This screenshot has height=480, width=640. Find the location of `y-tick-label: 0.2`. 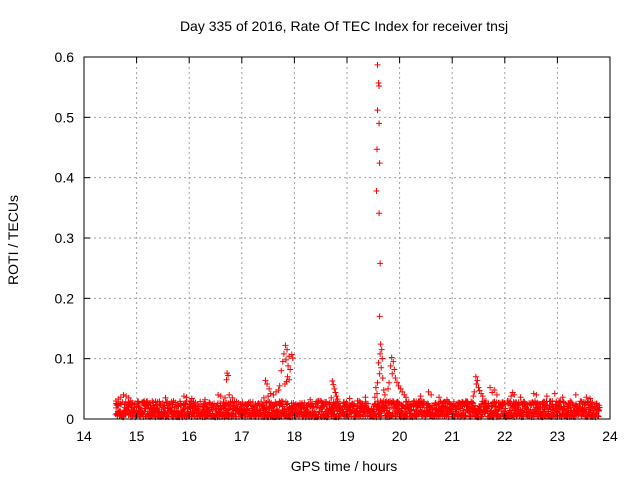

y-tick-label: 0.2 is located at coordinates (65, 298).